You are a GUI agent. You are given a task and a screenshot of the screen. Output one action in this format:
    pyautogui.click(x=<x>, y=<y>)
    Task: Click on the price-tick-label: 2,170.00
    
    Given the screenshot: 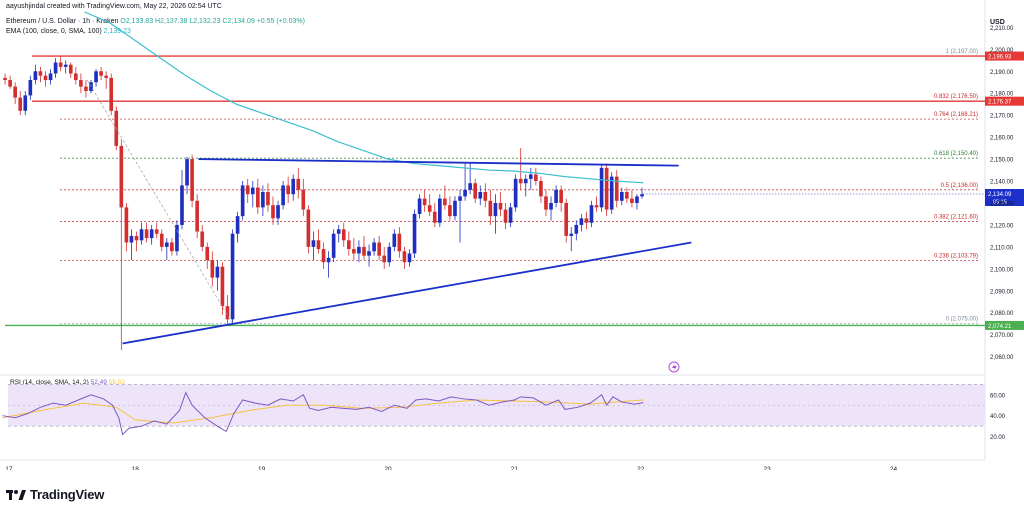 What is the action you would take?
    pyautogui.click(x=1002, y=117)
    